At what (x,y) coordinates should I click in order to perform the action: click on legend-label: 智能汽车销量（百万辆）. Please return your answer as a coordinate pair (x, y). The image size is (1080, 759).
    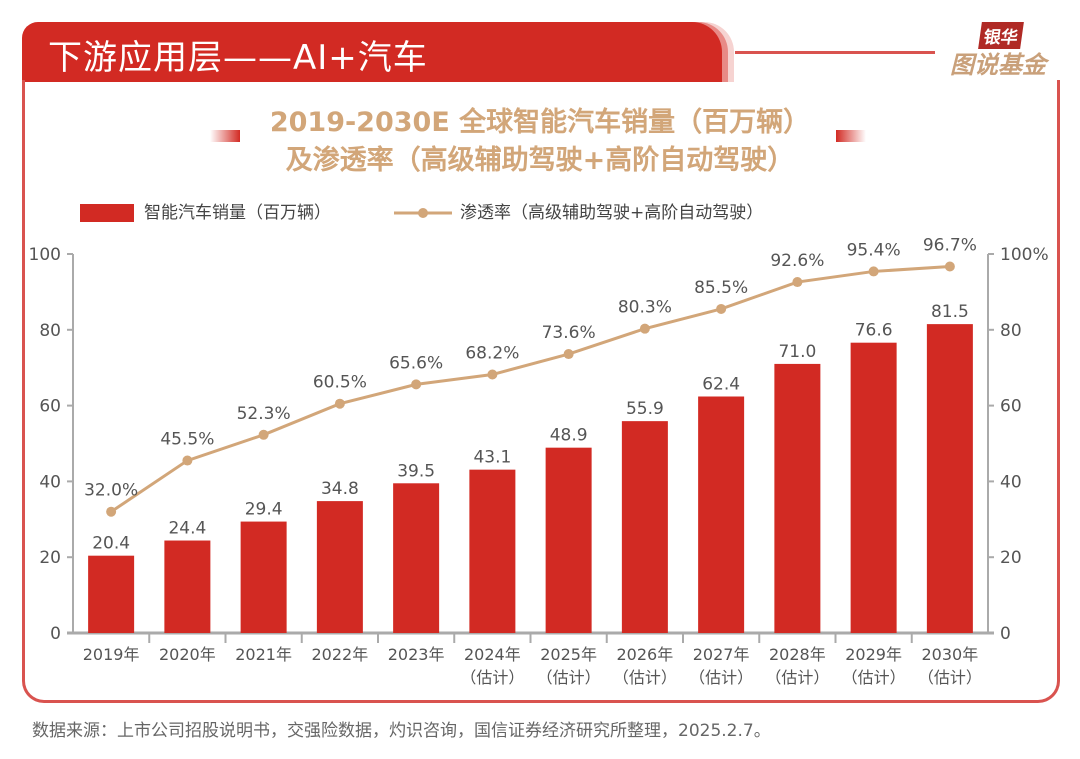
    Looking at the image, I should click on (237, 213).